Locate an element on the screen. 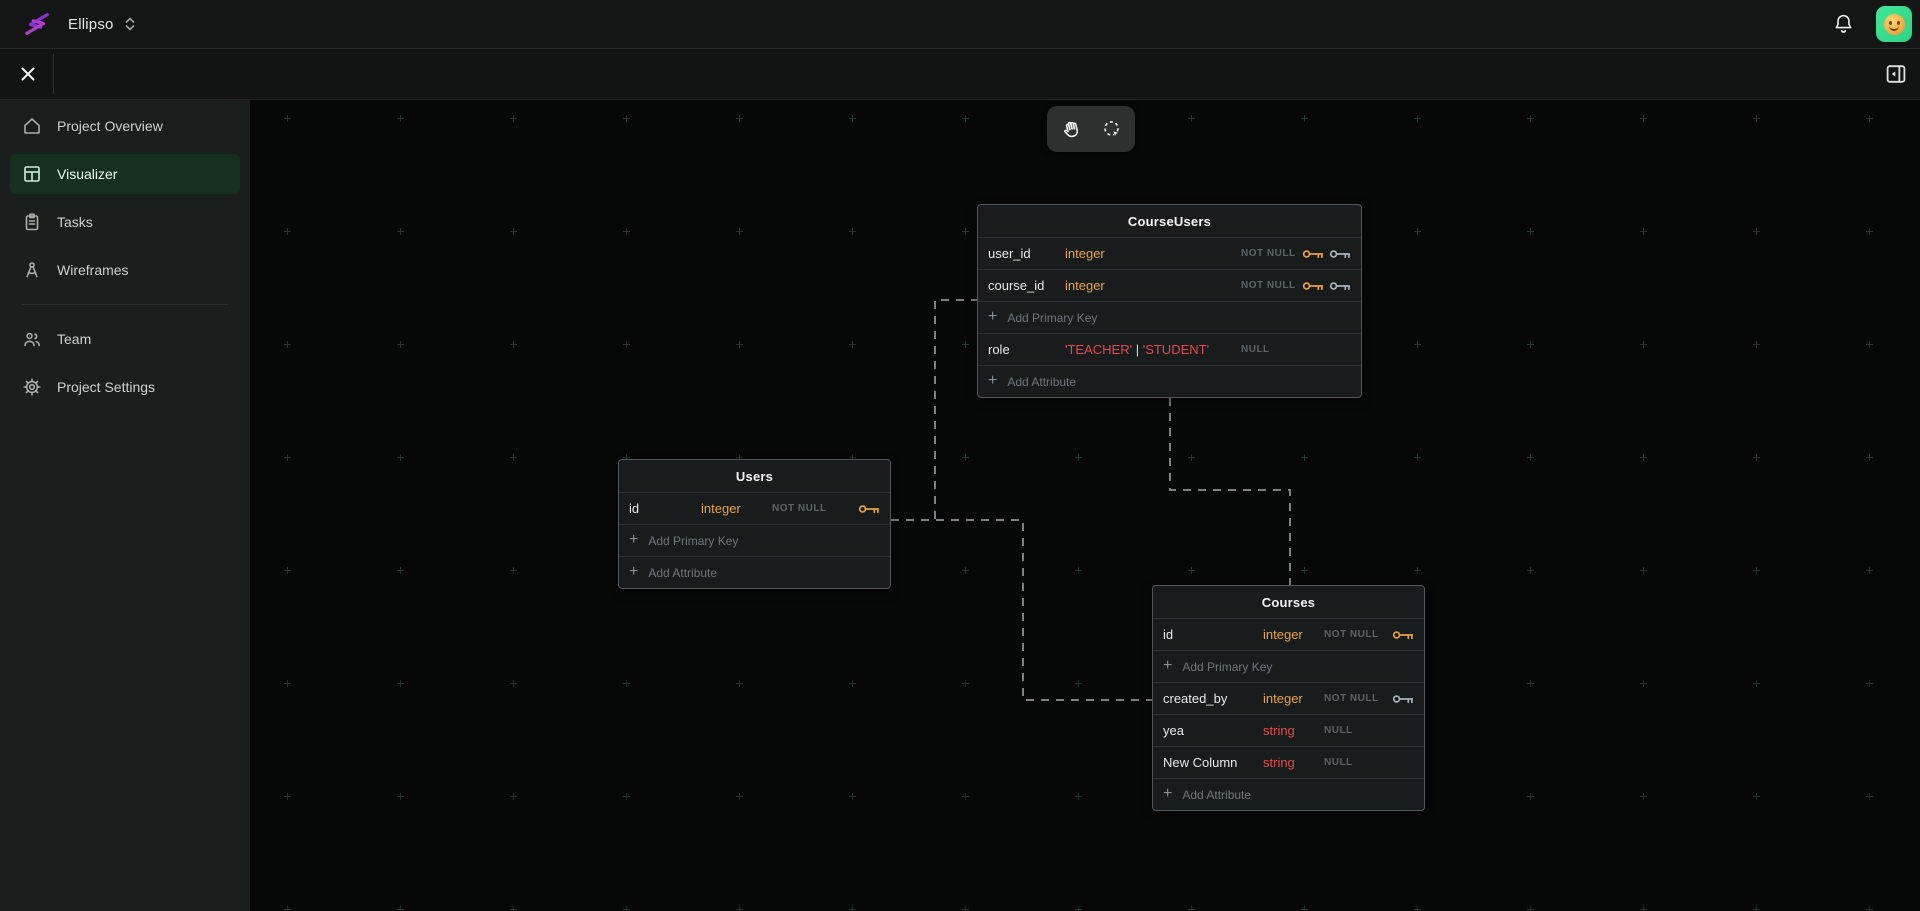  attribute-row-course_id: course_id integer NOT NULL is located at coordinates (1169, 285).